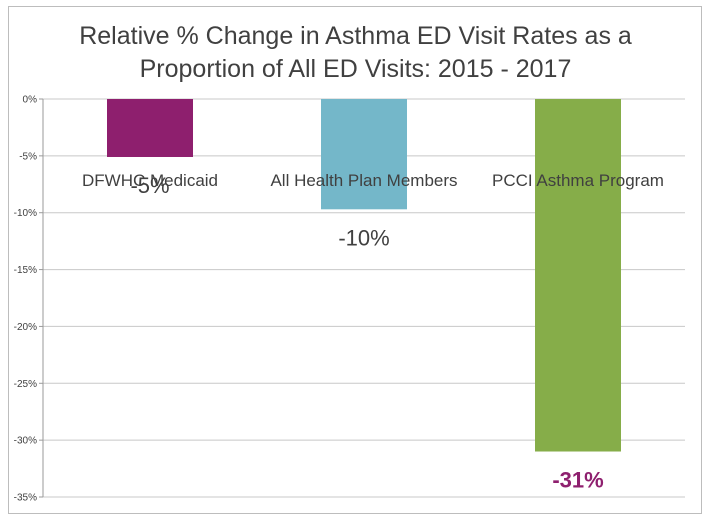 This screenshot has height=523, width=711. What do you see at coordinates (355, 69) in the screenshot?
I see `chart-title-line-2: Proportion of All ED Visits: 2015 - 2017` at bounding box center [355, 69].